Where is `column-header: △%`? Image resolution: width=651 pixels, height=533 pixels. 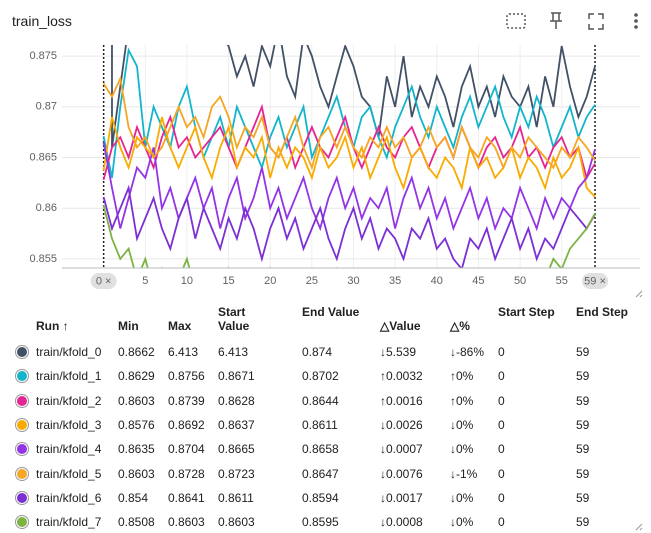
column-header: △% is located at coordinates (460, 326).